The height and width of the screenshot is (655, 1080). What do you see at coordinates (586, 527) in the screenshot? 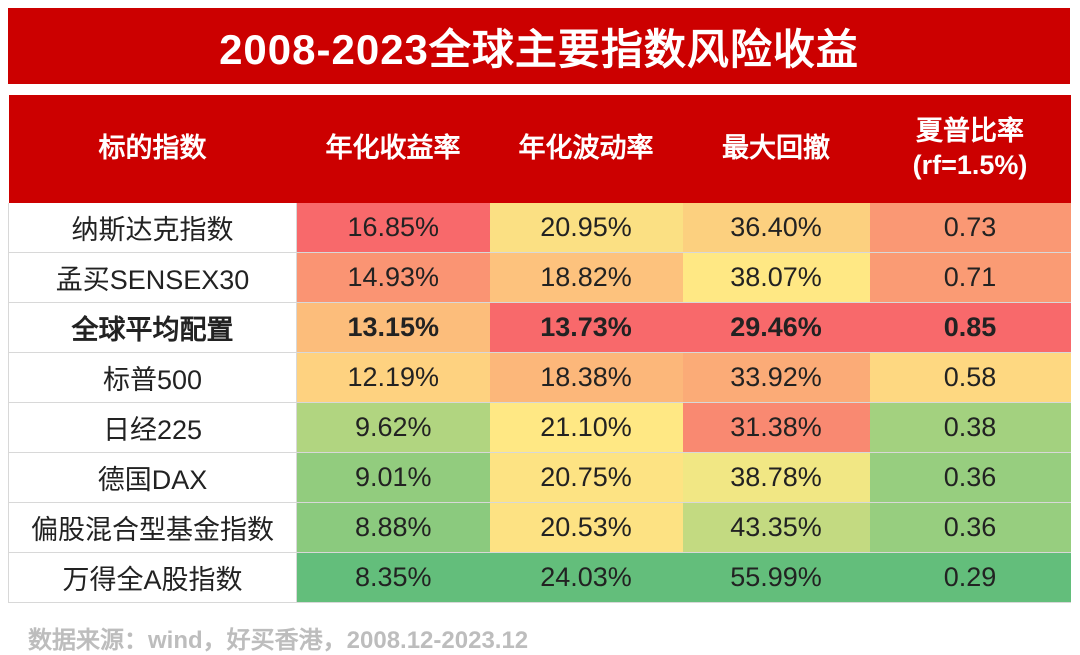
I see `annual-volatility-cell: 20.53%` at bounding box center [586, 527].